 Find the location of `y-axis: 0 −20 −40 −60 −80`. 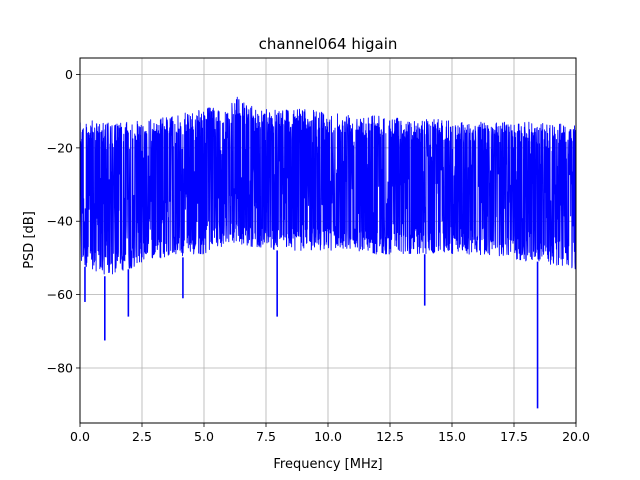

y-axis: 0 −20 −40 −60 −80 is located at coordinates (63, 221).